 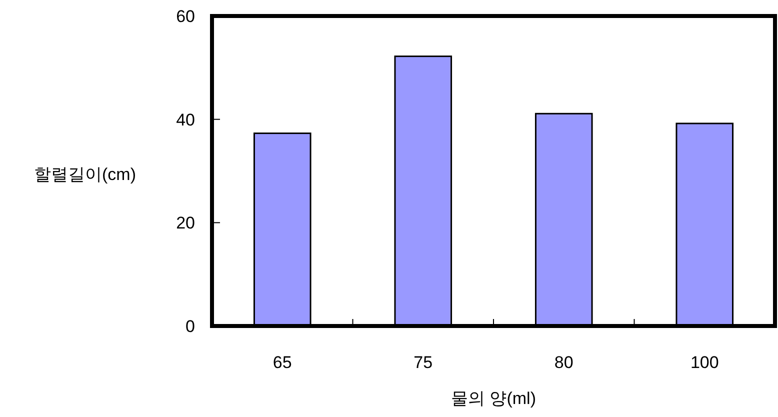 What do you see at coordinates (423, 362) in the screenshot?
I see `x-tick-label: 75` at bounding box center [423, 362].